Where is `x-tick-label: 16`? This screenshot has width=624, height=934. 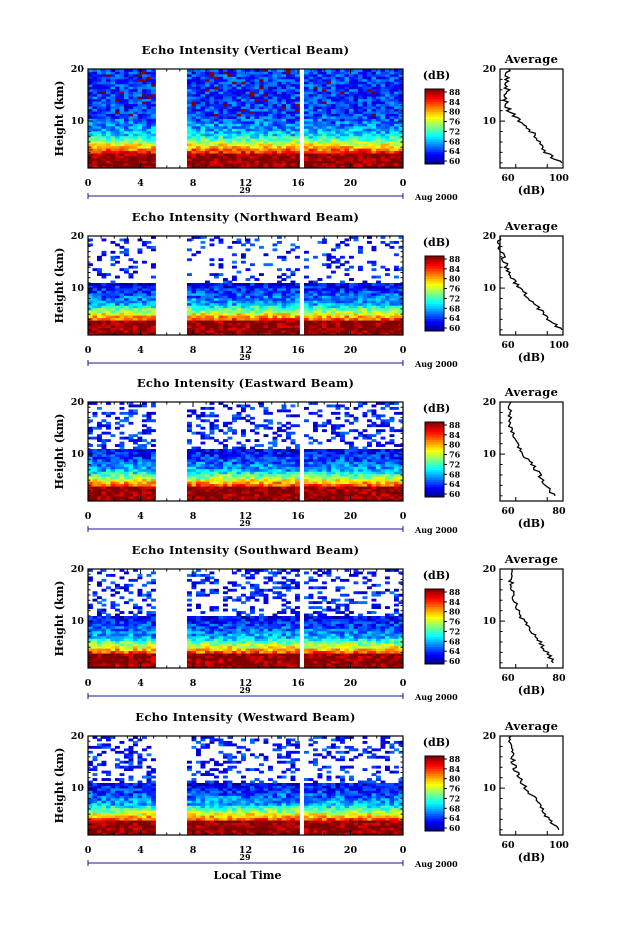
x-tick-label: 16 is located at coordinates (298, 850).